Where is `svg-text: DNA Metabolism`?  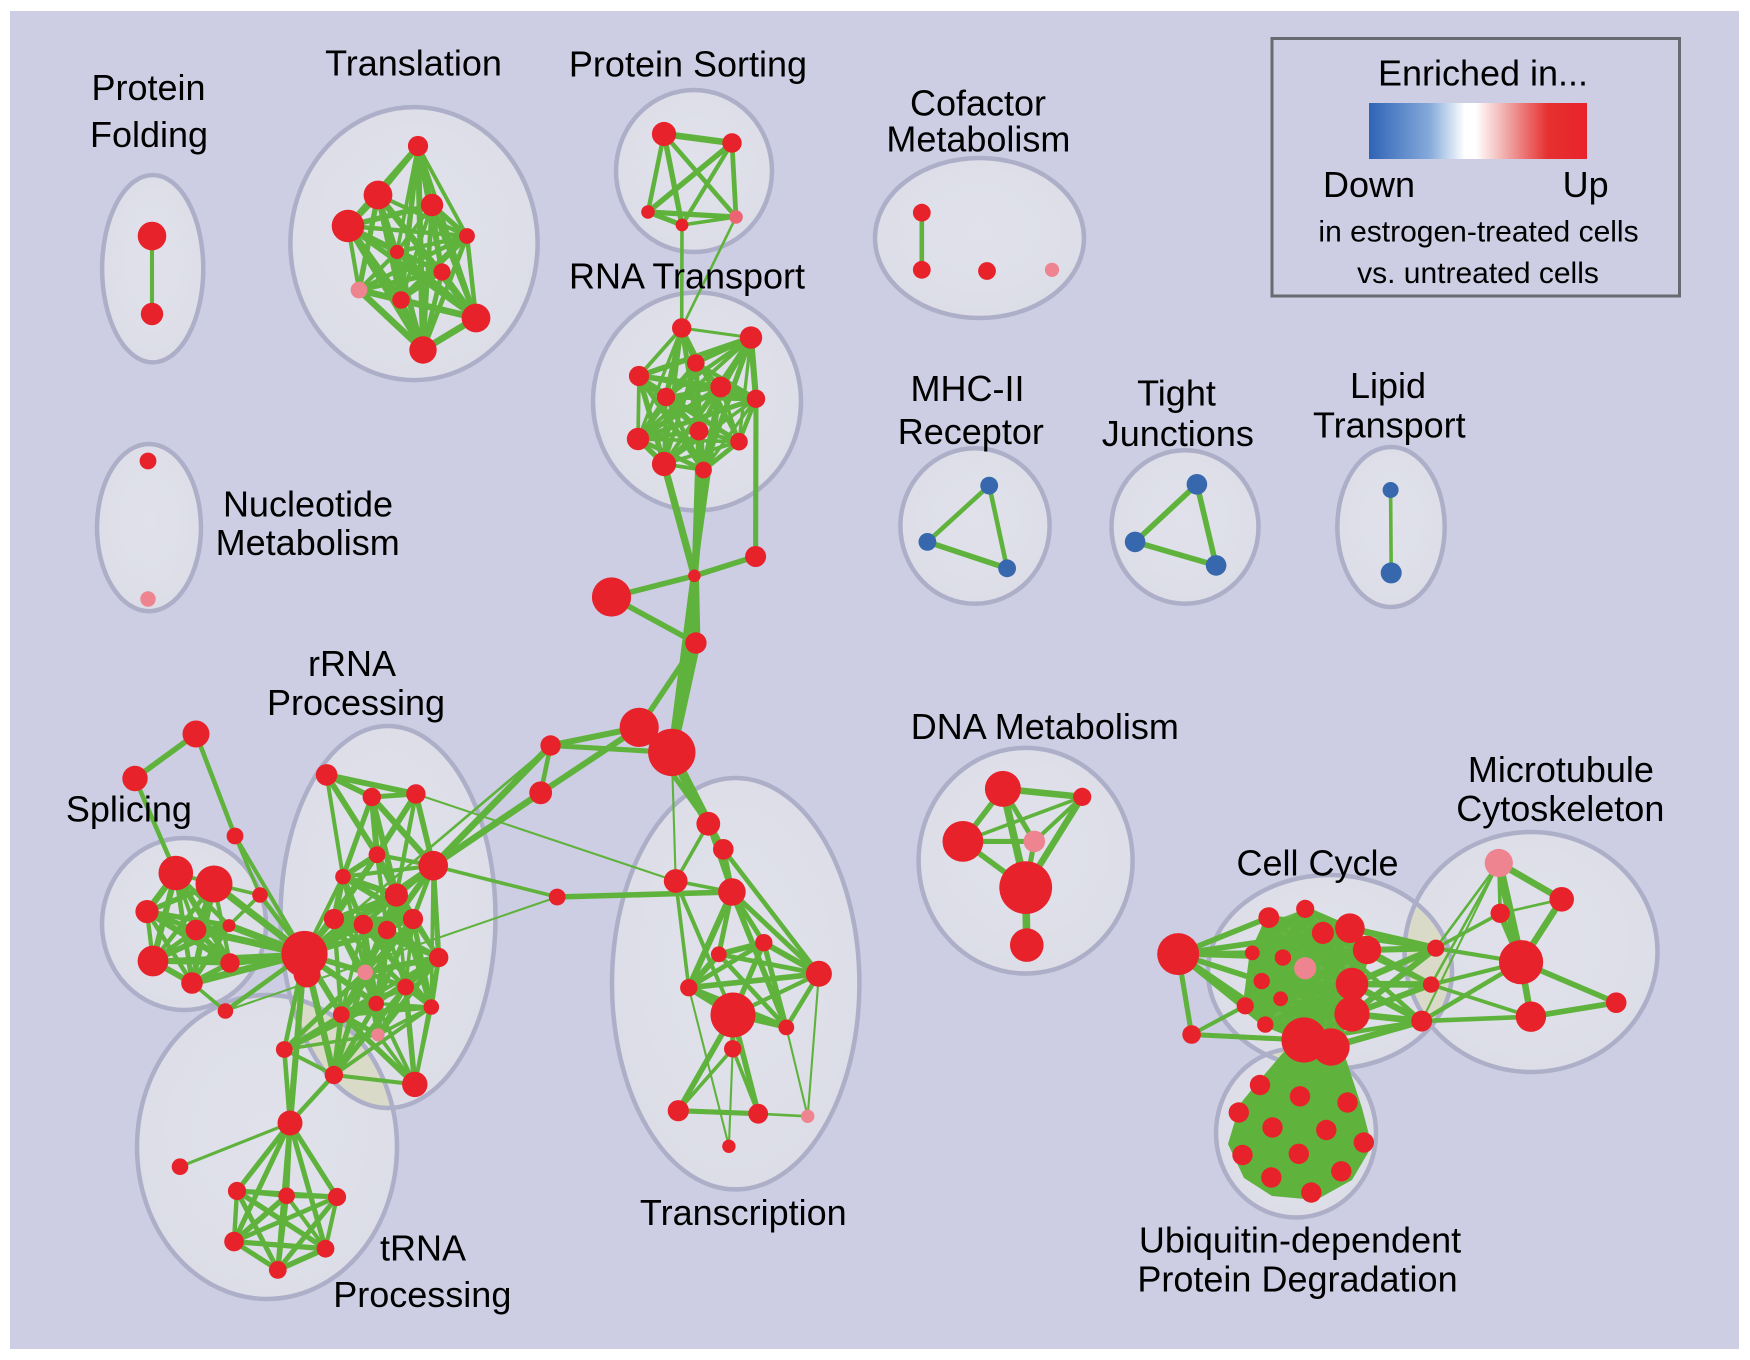
svg-text: DNA Metabolism is located at coordinates (1045, 726).